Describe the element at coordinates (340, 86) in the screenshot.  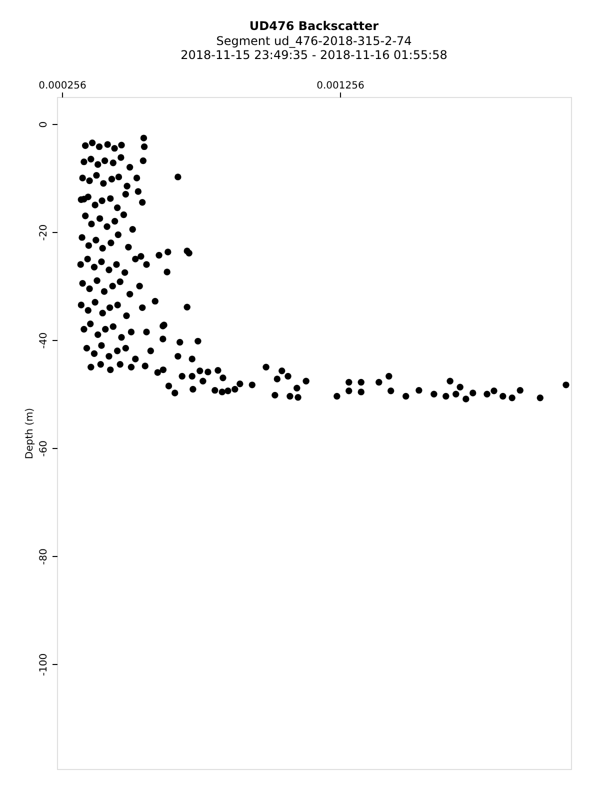
I see `x-tick-label: 0.001256` at that location.